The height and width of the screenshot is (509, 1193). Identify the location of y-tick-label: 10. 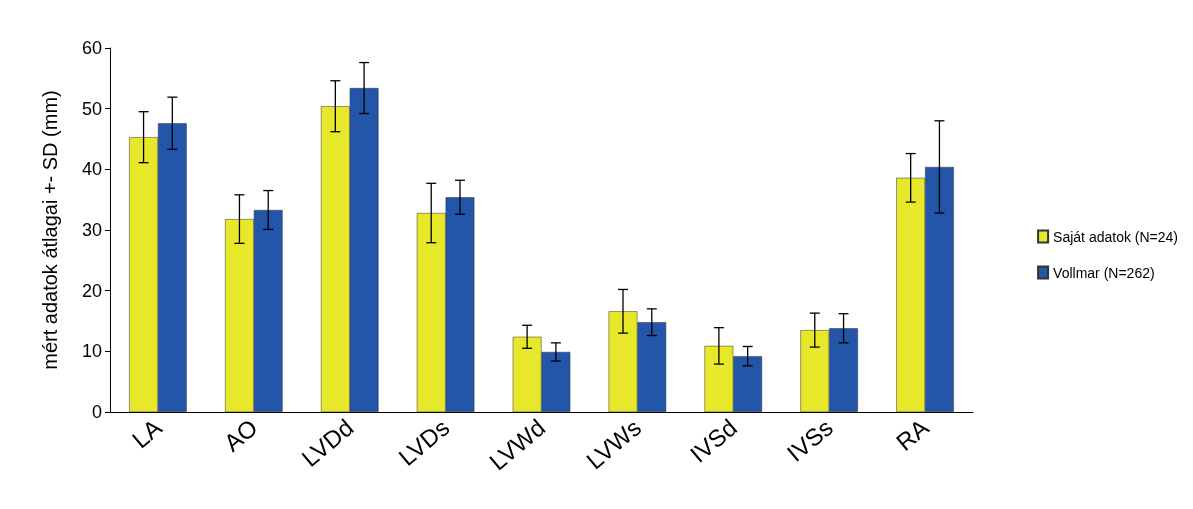
(91, 351).